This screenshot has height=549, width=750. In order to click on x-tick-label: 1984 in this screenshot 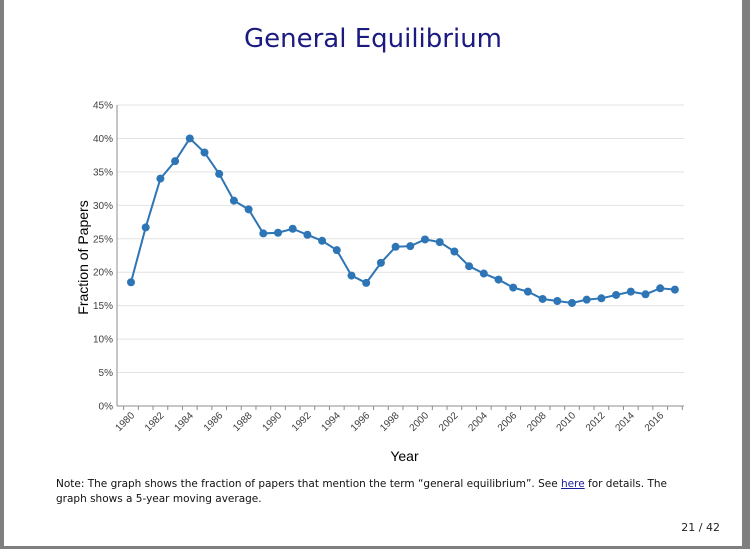, I will do `click(184, 422)`.